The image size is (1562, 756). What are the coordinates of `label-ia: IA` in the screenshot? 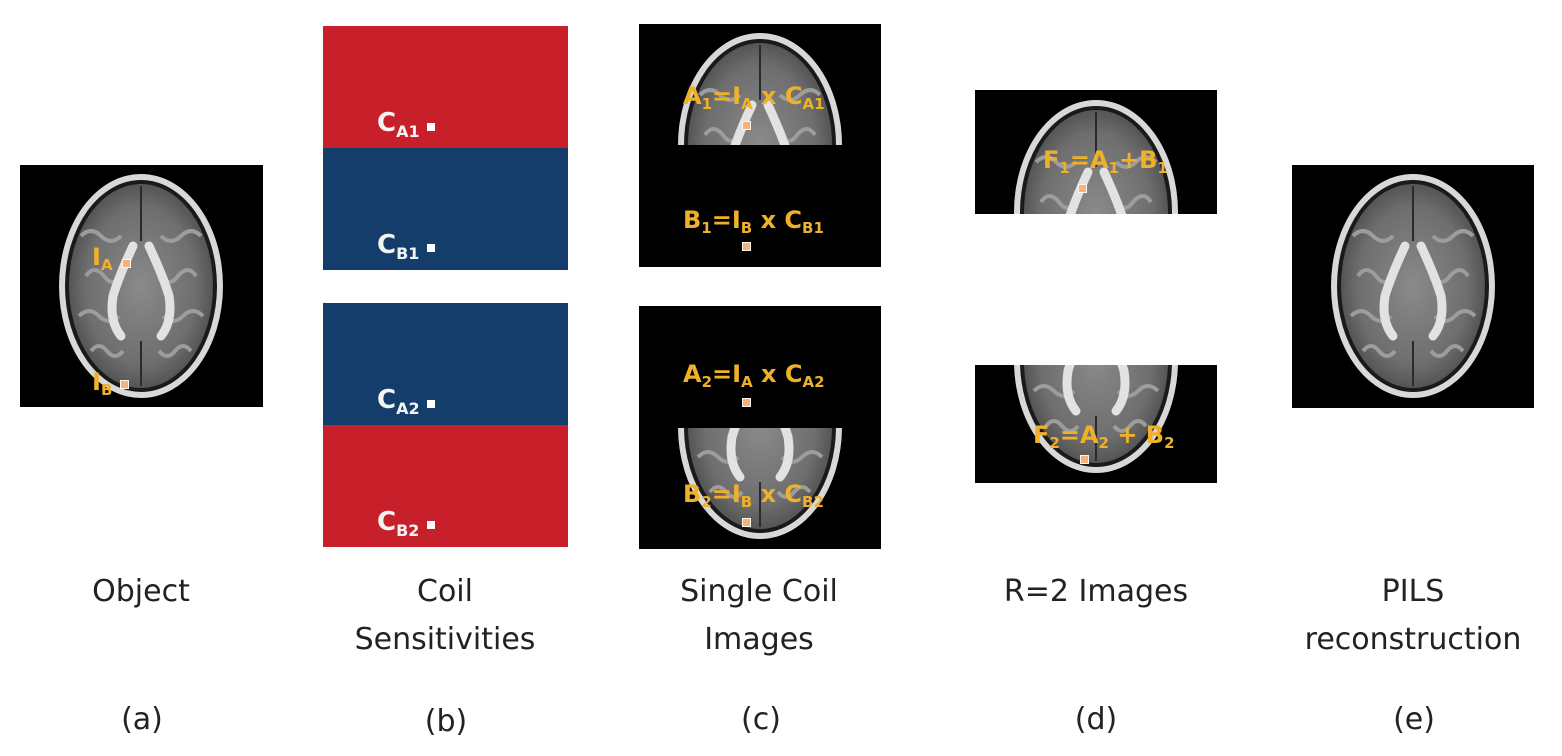 It's located at (102, 258).